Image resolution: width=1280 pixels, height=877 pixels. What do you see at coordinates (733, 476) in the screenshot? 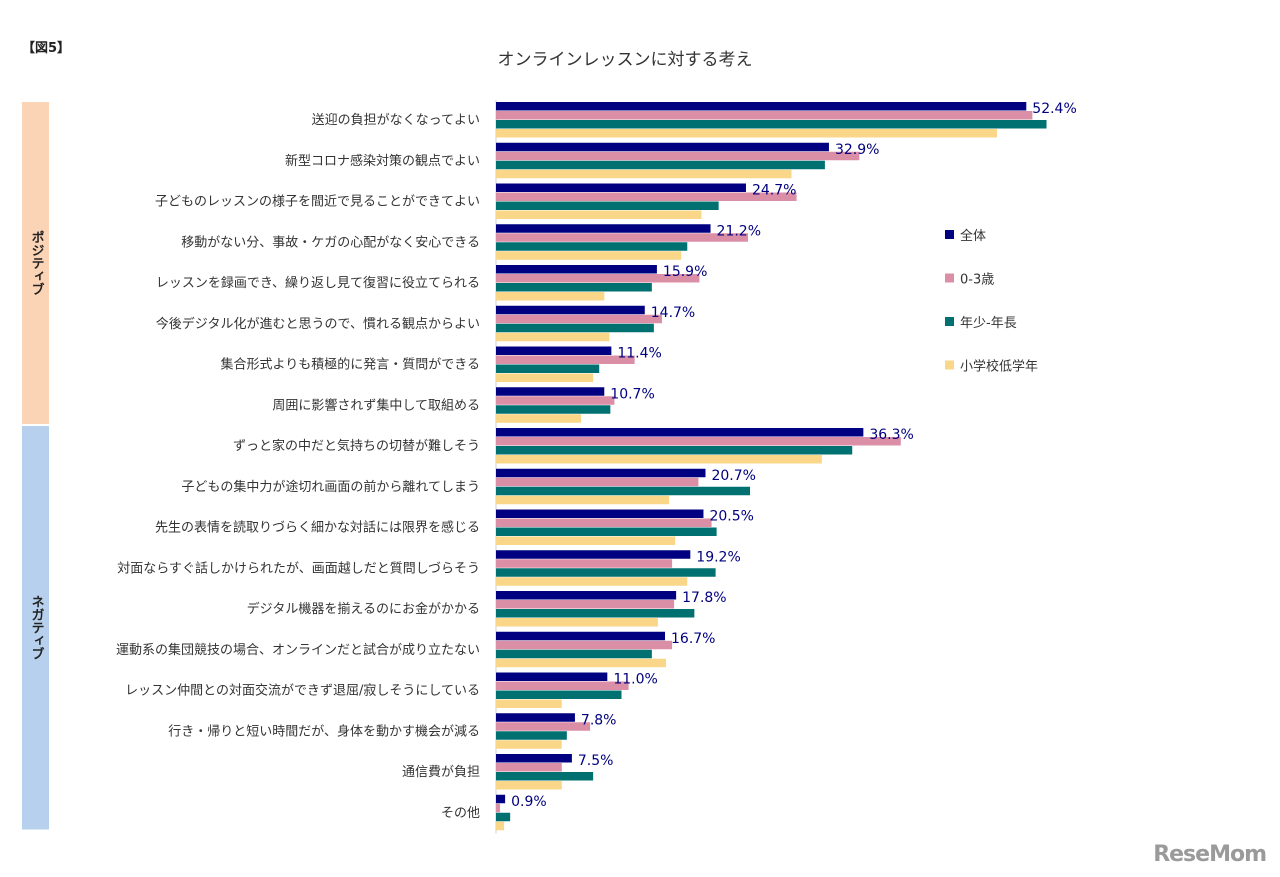
I see `value-label: 20.7%` at bounding box center [733, 476].